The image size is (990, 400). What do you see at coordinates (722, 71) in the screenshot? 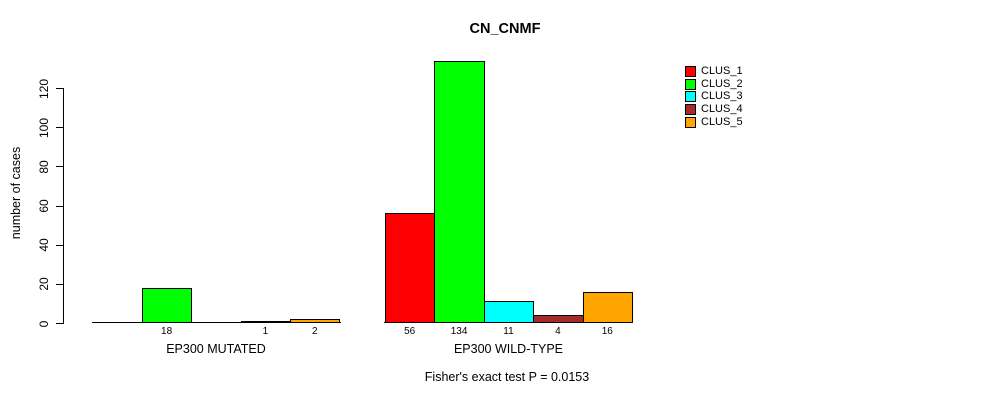
I see `legend-label: CLUS_1` at bounding box center [722, 71].